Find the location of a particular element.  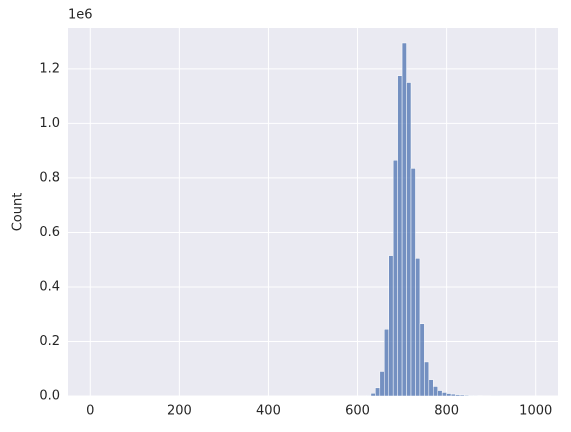

y-tick-label: 0.8 is located at coordinates (49, 177).